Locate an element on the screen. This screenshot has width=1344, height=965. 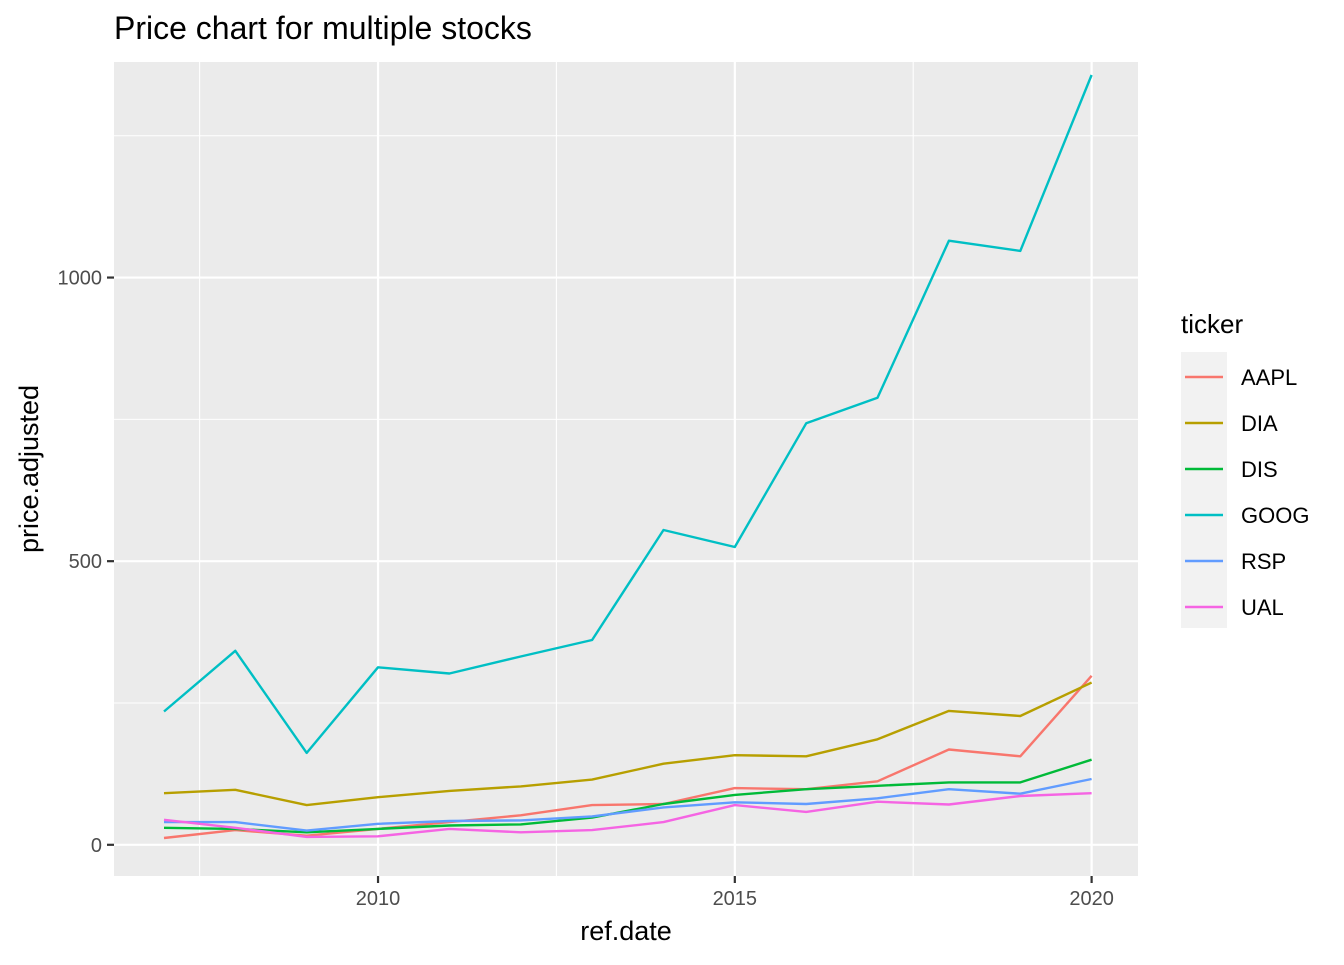
legend: ticker AAPL DIA DIS GOOG RSP UAL is located at coordinates (1245, 468).